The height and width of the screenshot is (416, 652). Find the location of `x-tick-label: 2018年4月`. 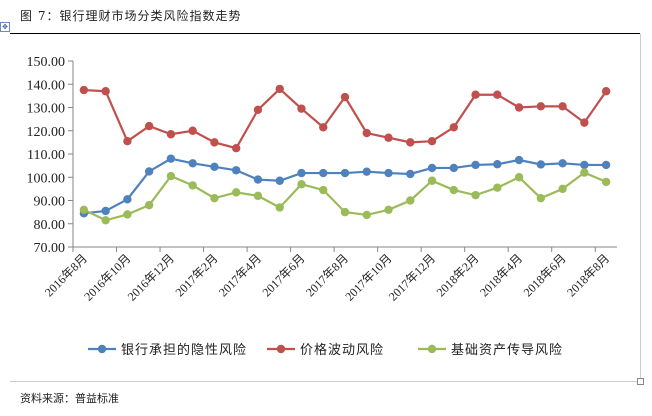

x-tick-label: 2018年4月 is located at coordinates (501, 275).